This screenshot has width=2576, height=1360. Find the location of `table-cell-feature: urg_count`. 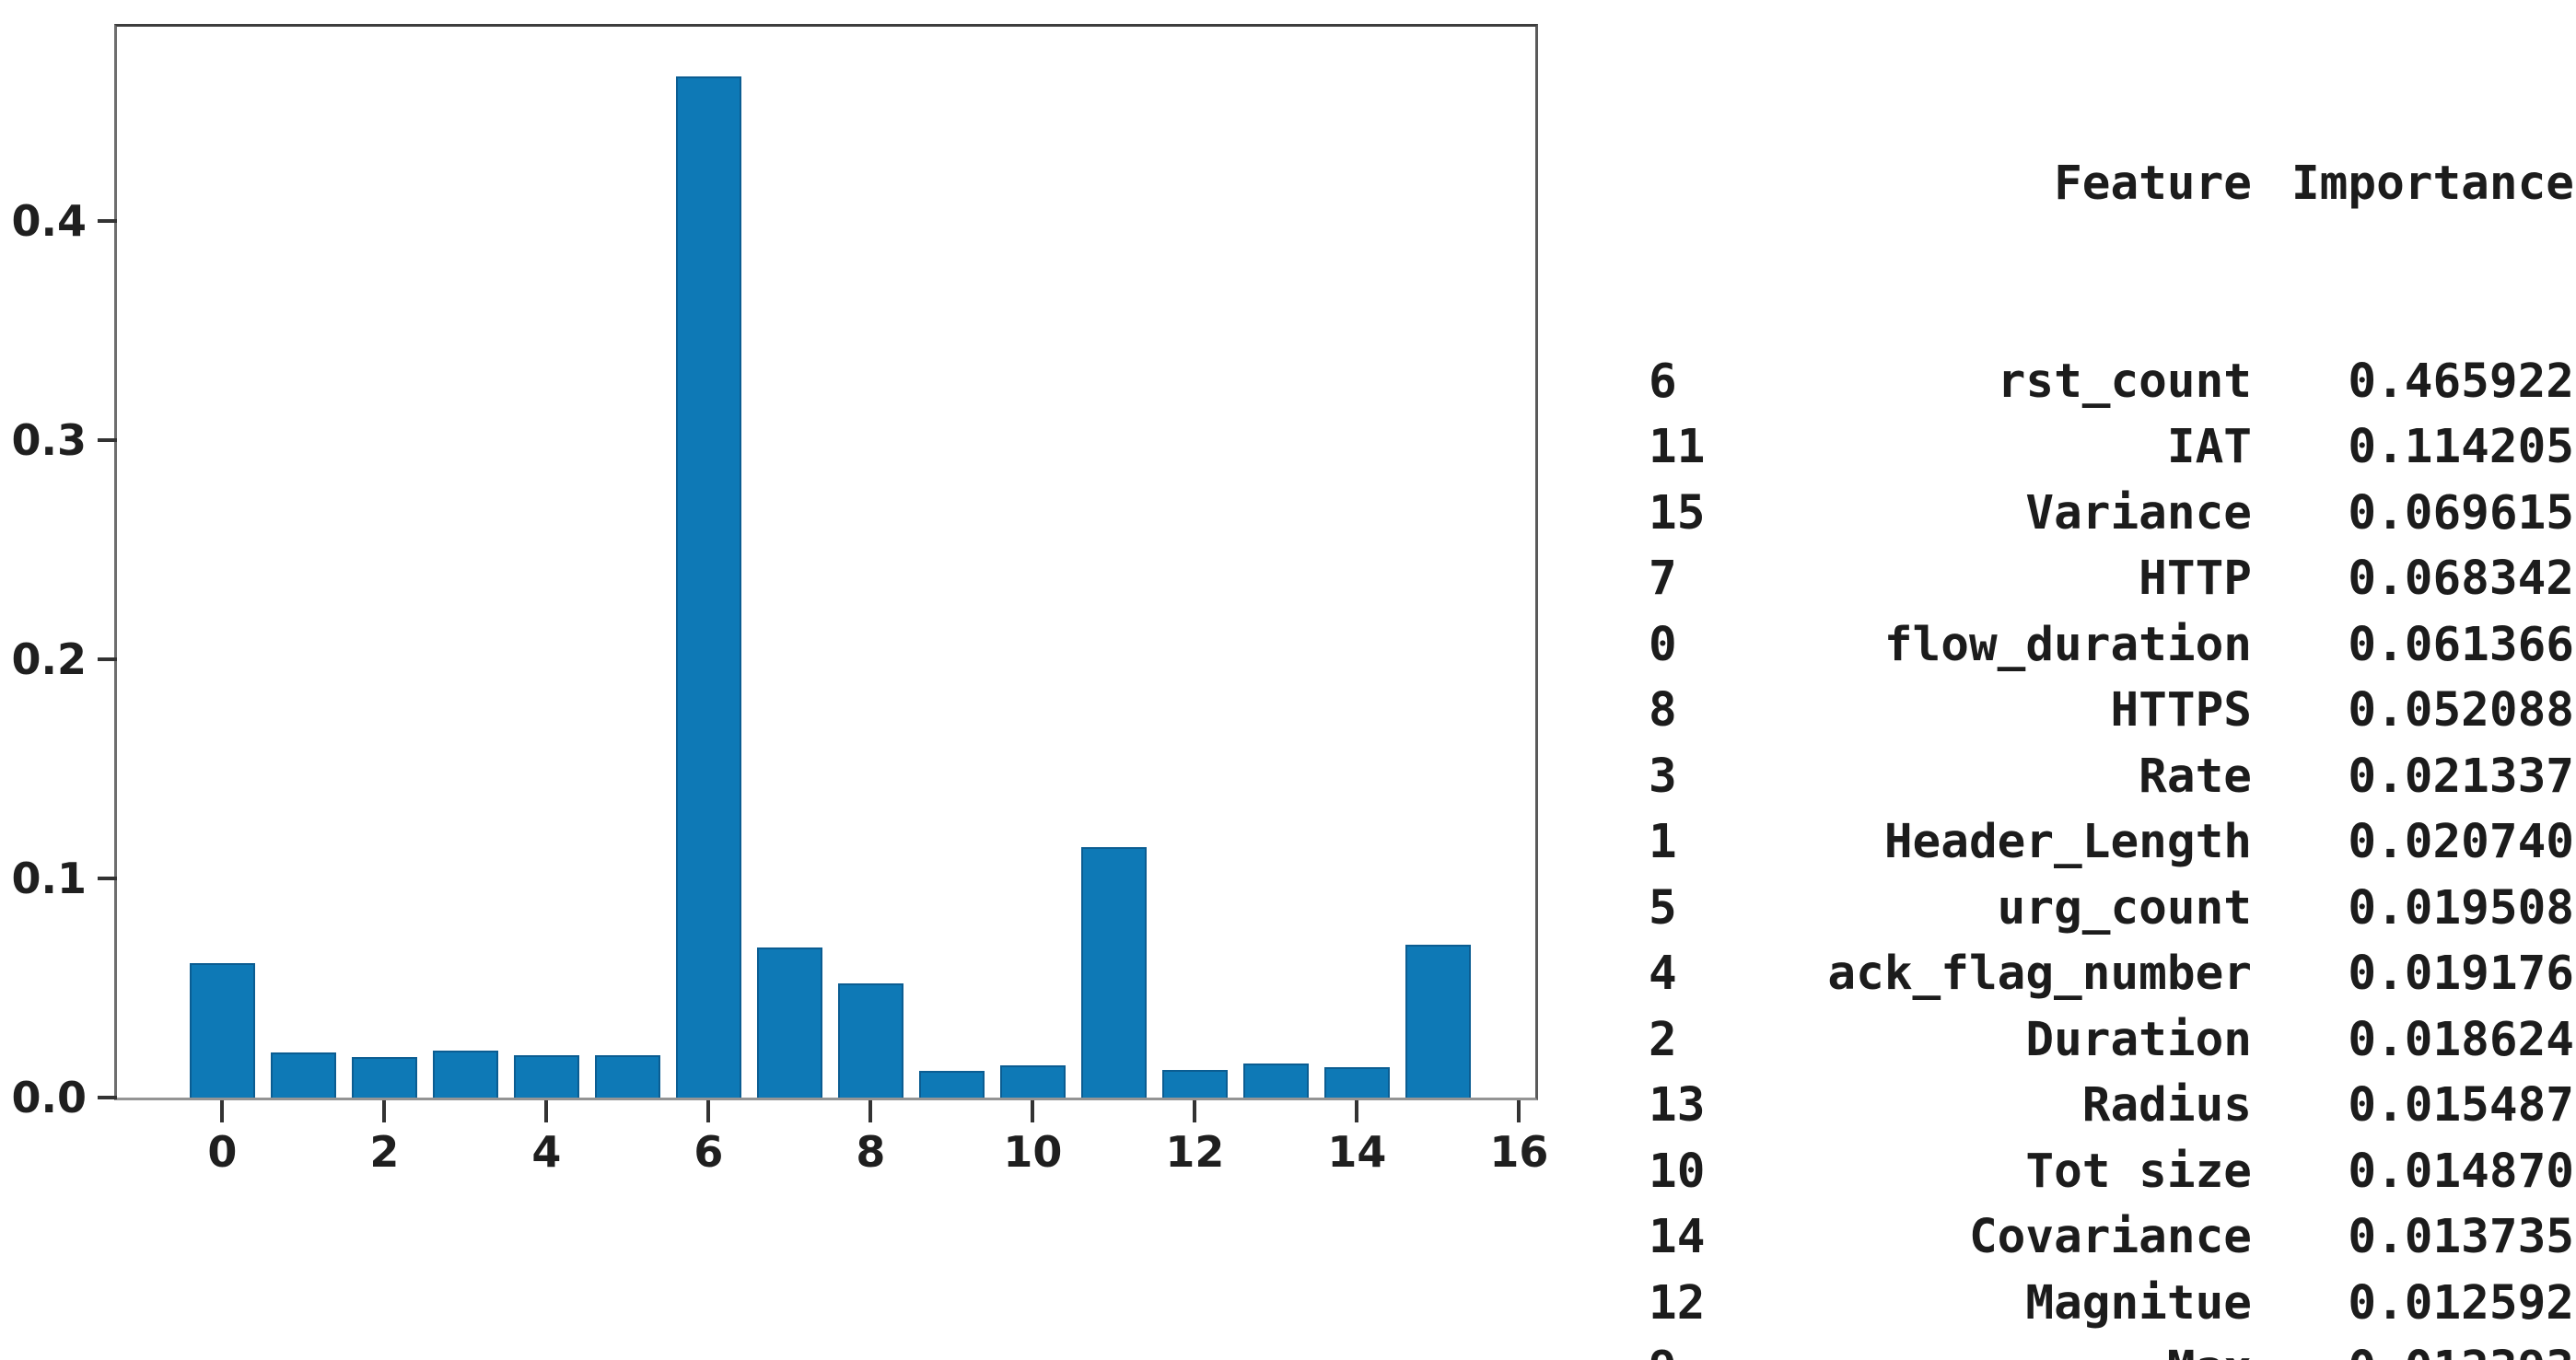

table-cell-feature: urg_count is located at coordinates (2124, 908).